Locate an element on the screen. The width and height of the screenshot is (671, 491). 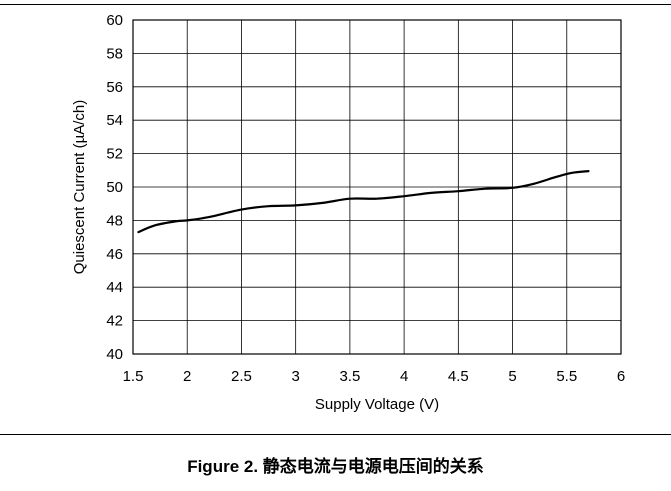
x-tick-labels: 1.5 2 2.5 3 3.5 4 4.5 5 5.5 6 is located at coordinates (374, 376).